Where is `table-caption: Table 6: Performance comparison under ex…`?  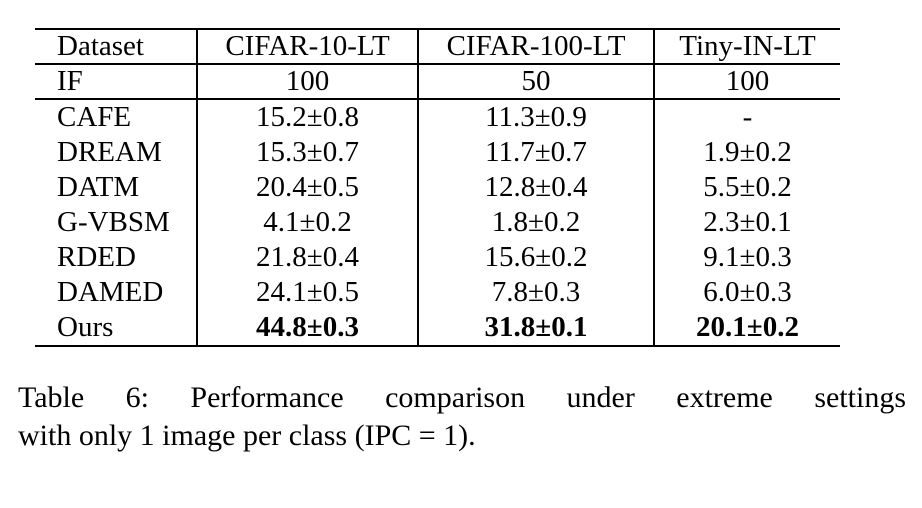
table-caption: Table 6: Performance comparison under ex… is located at coordinates (462, 417).